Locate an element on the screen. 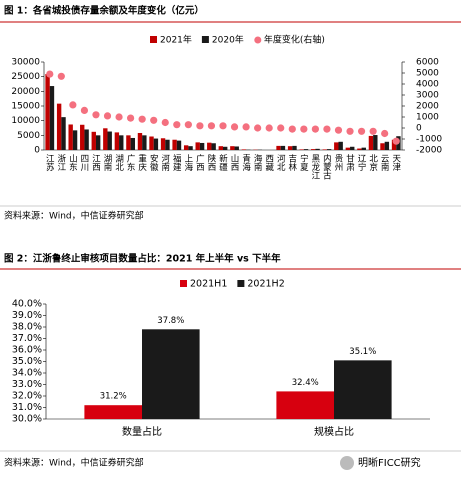 Image resolution: width=461 pixels, height=478 pixels. y-tick-label: 25000 is located at coordinates (25, 77).